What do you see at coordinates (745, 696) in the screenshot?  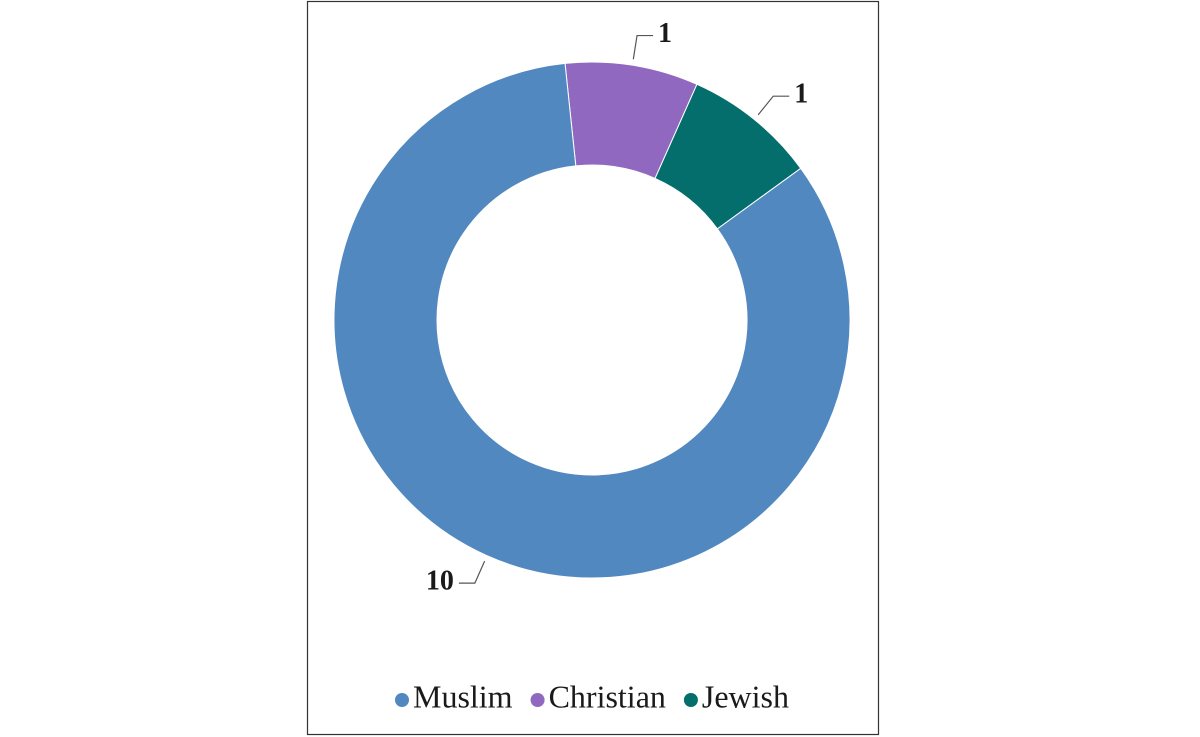 I see `legend-label: Jewish` at bounding box center [745, 696].